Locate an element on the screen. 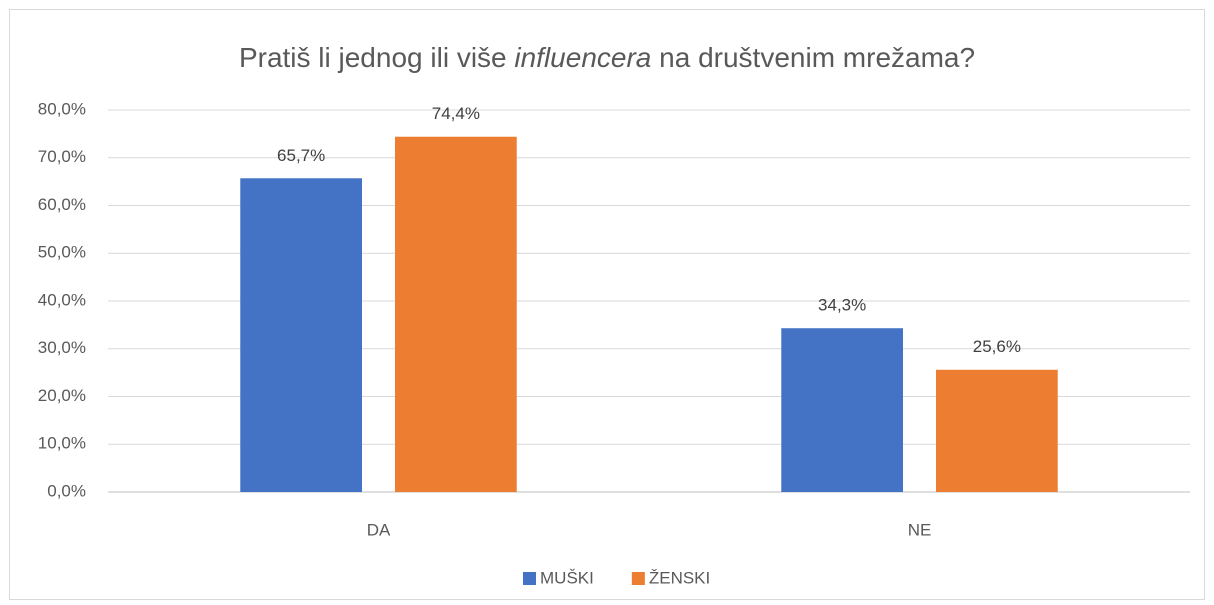 The image size is (1214, 605). x-tick-label: NE is located at coordinates (920, 529).